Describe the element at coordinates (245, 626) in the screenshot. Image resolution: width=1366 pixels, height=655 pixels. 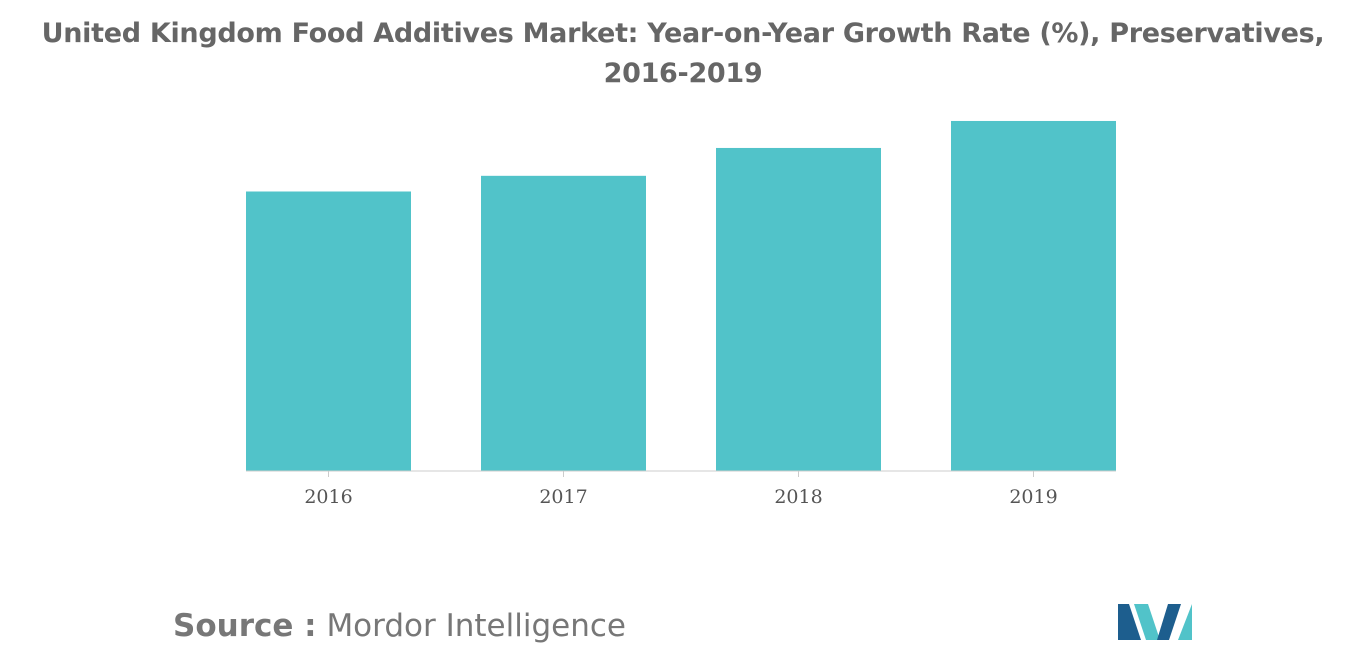
I see `source-prefix: Source :` at that location.